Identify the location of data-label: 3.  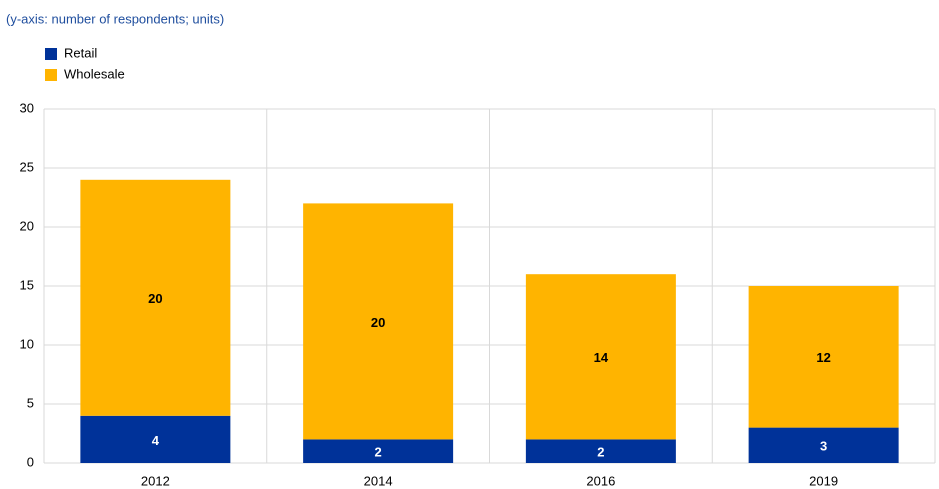
(823, 446).